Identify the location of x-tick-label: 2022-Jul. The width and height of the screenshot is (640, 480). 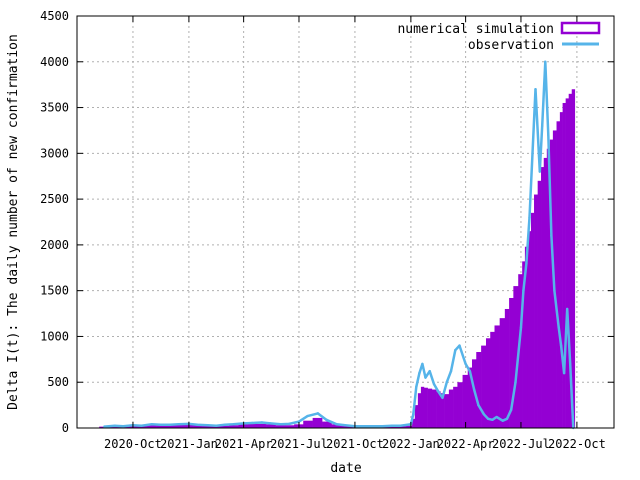
(521, 444).